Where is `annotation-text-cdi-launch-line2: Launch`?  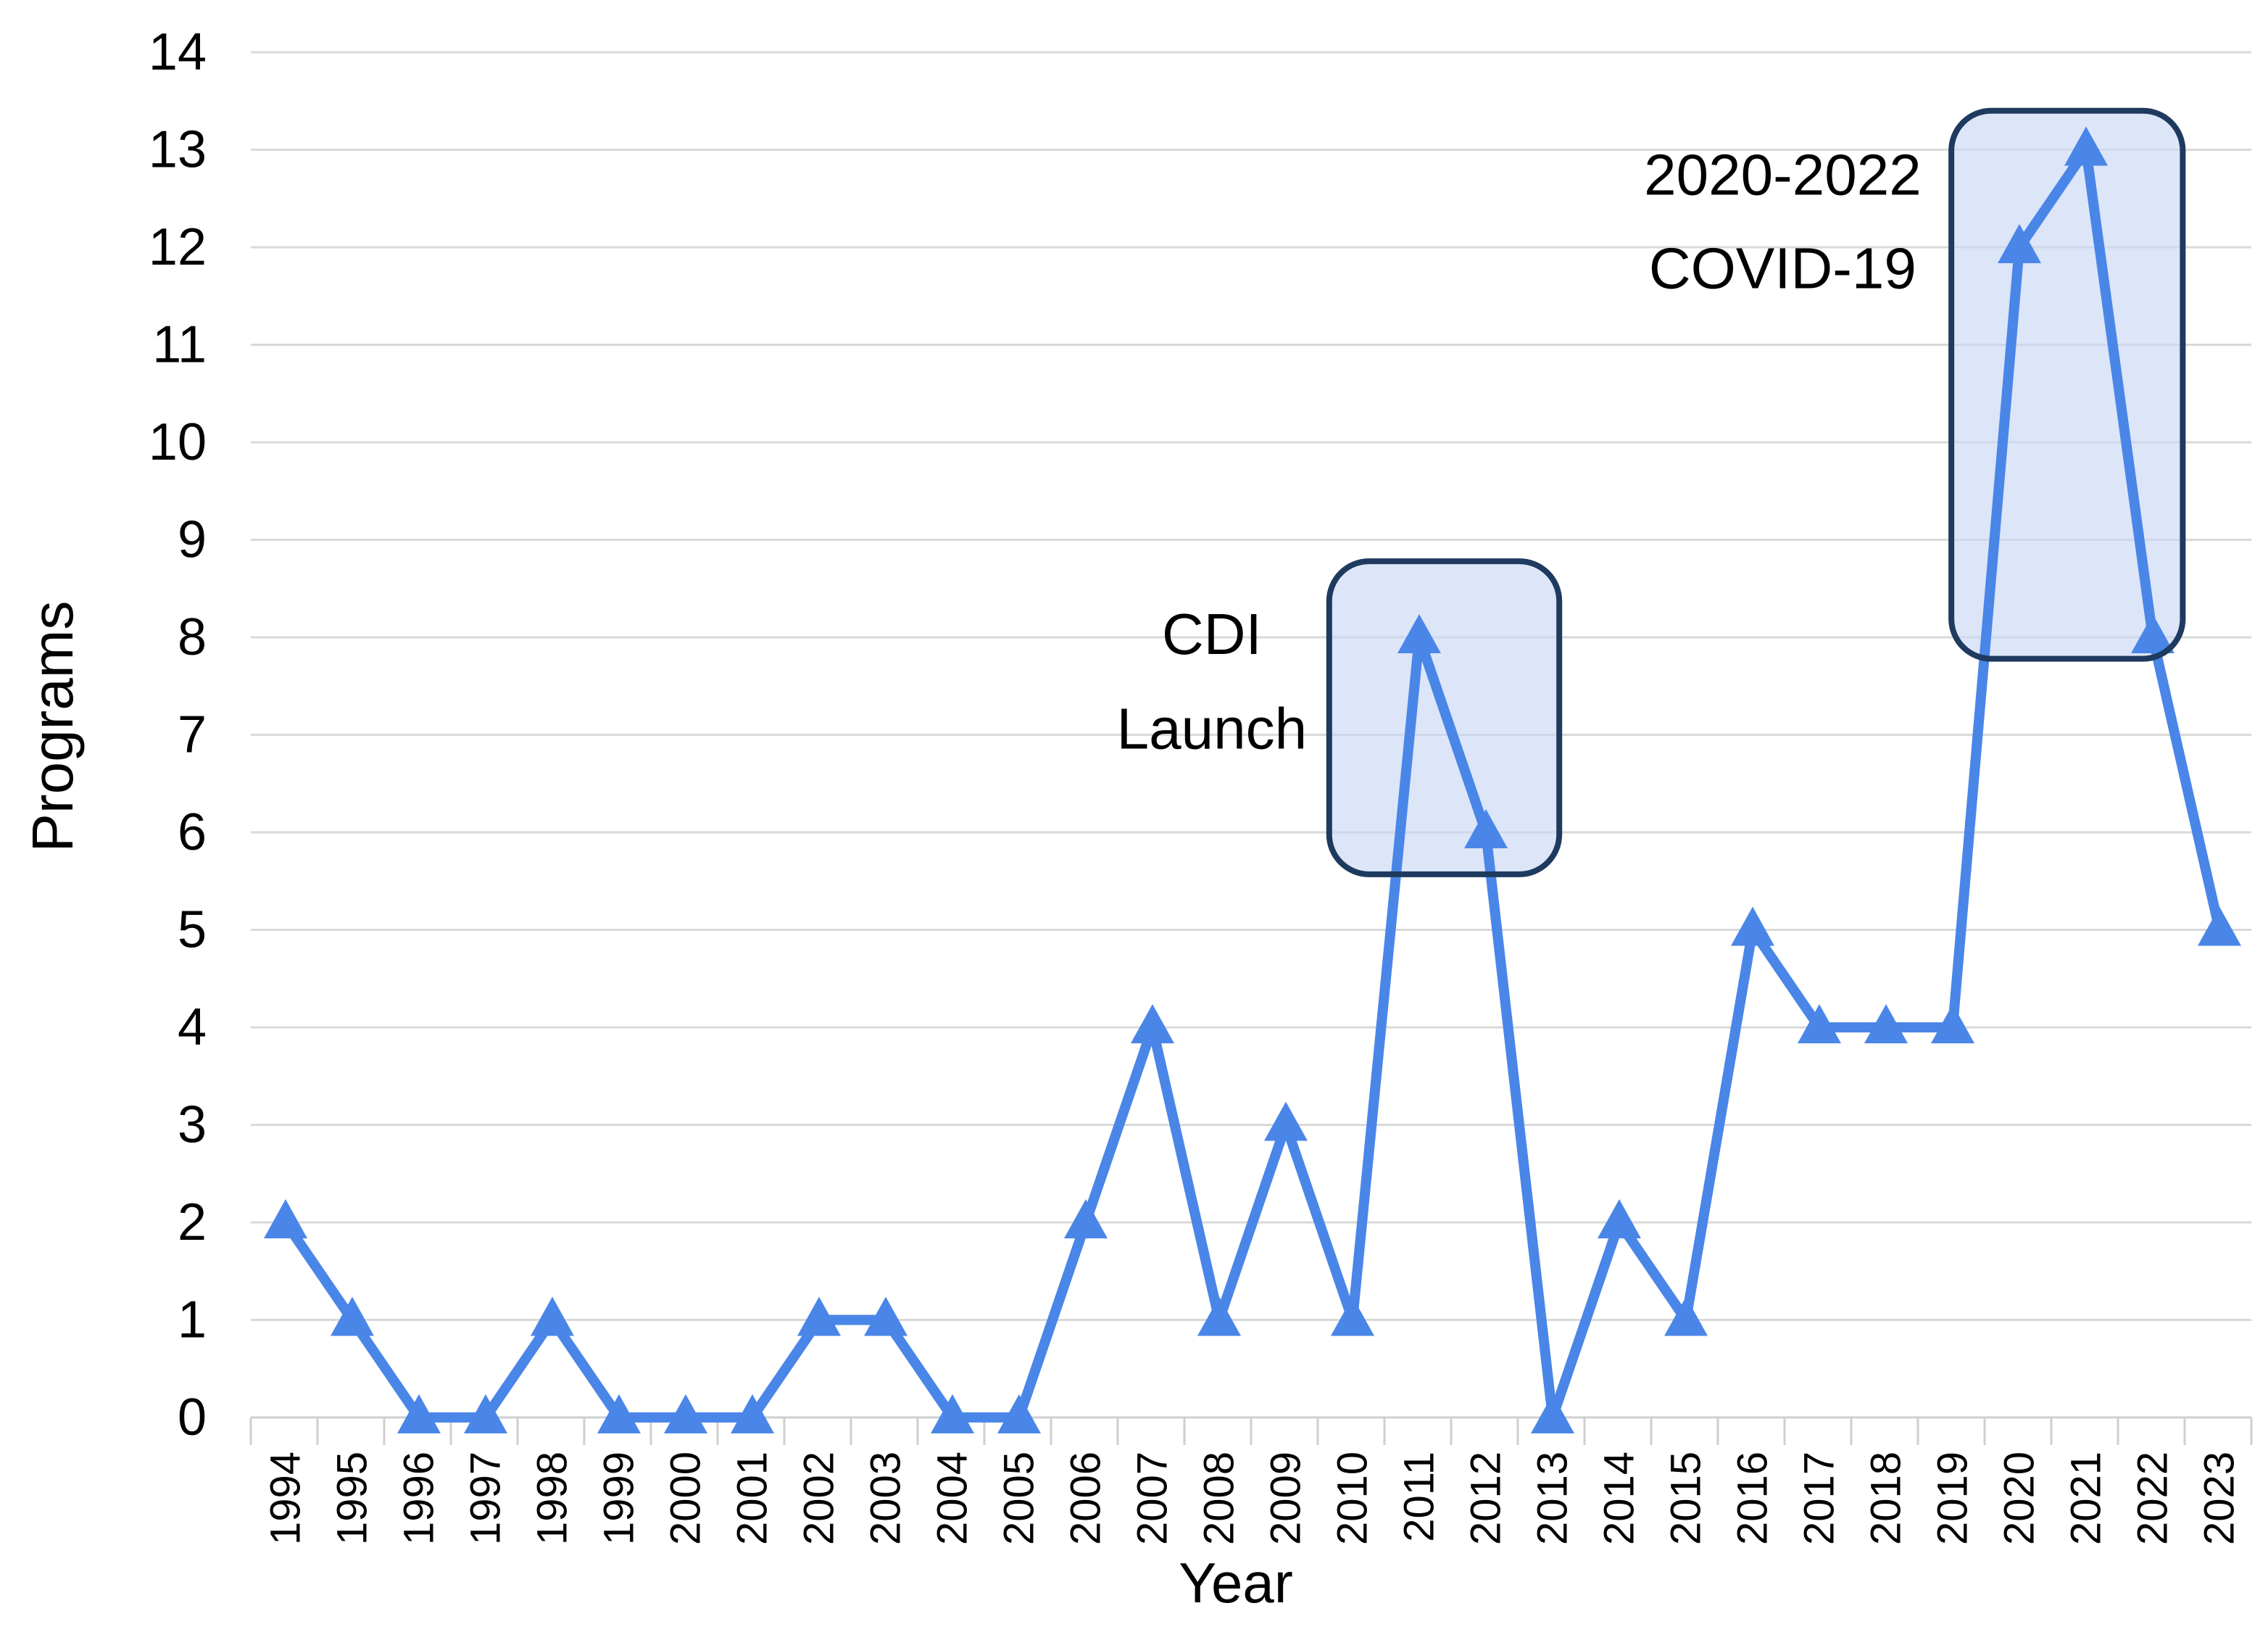 annotation-text-cdi-launch-line2: Launch is located at coordinates (1212, 728).